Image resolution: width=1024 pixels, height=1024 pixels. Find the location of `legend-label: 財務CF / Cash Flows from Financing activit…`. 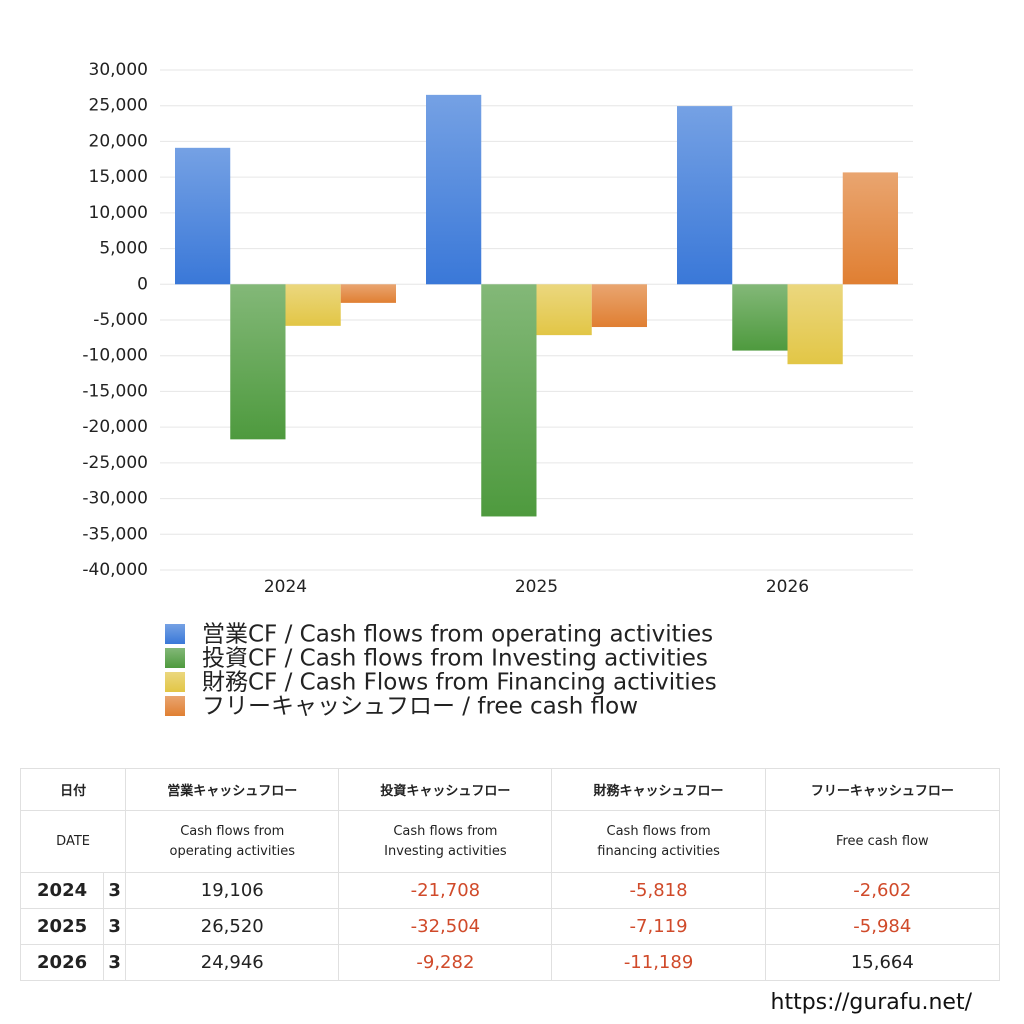

legend-label: 財務CF / Cash Flows from Financing activit… is located at coordinates (459, 683).